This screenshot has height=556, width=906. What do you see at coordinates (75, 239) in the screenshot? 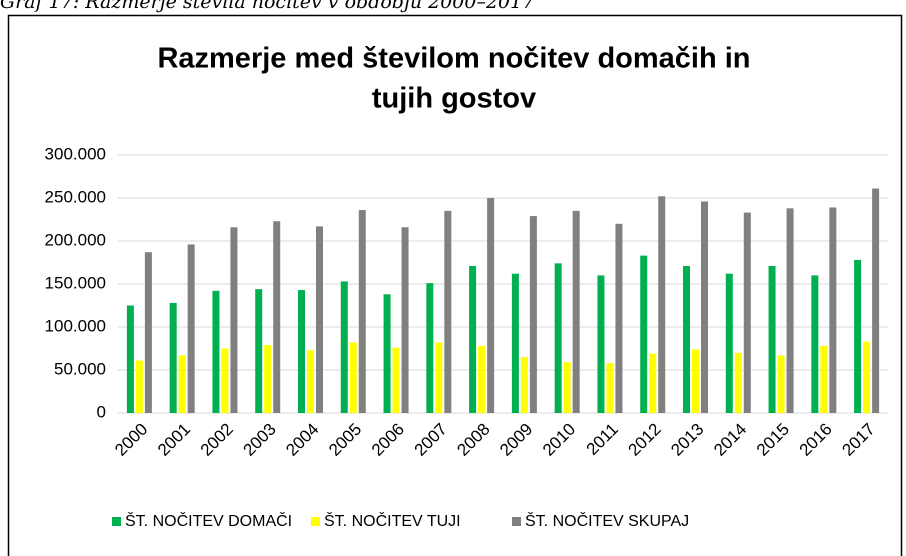
I see `y-tick-label: 200.000` at bounding box center [75, 239].